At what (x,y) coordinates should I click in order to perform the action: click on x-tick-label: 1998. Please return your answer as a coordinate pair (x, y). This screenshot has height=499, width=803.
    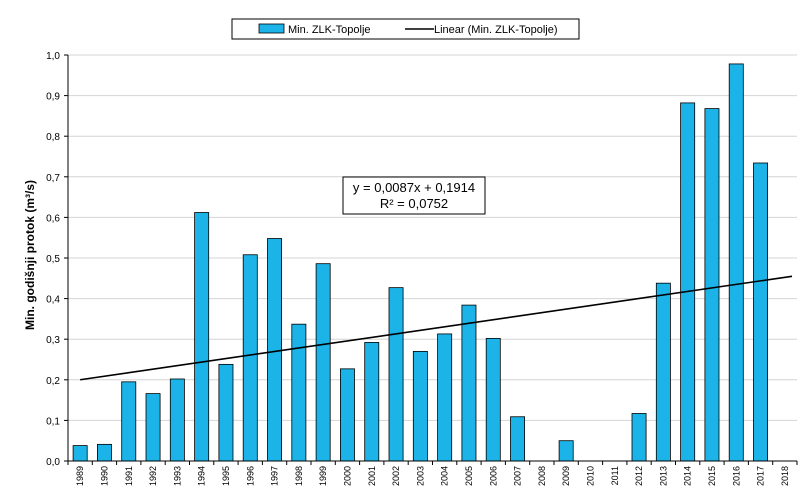
    Looking at the image, I should click on (299, 476).